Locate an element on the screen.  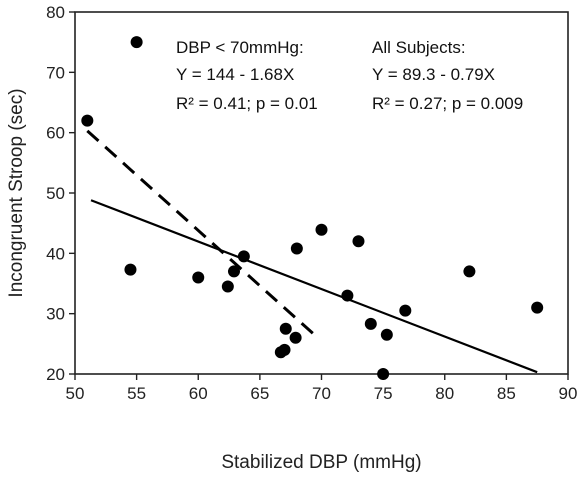
annotation-all-equation: Y = 89.3 - 0.79X is located at coordinates (433, 74).